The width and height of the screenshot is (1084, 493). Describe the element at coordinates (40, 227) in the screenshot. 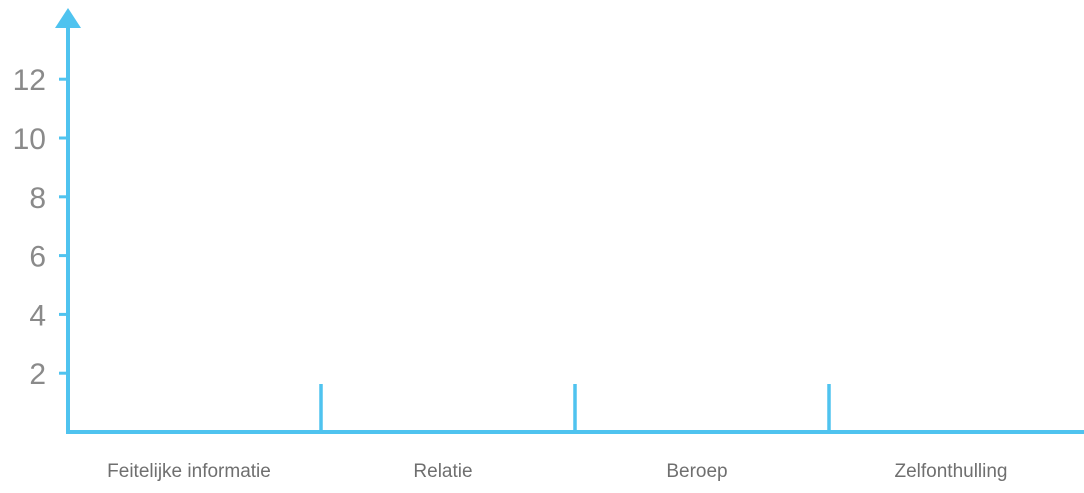

I see `y-ticks: 2 4 6 8 10 12` at that location.